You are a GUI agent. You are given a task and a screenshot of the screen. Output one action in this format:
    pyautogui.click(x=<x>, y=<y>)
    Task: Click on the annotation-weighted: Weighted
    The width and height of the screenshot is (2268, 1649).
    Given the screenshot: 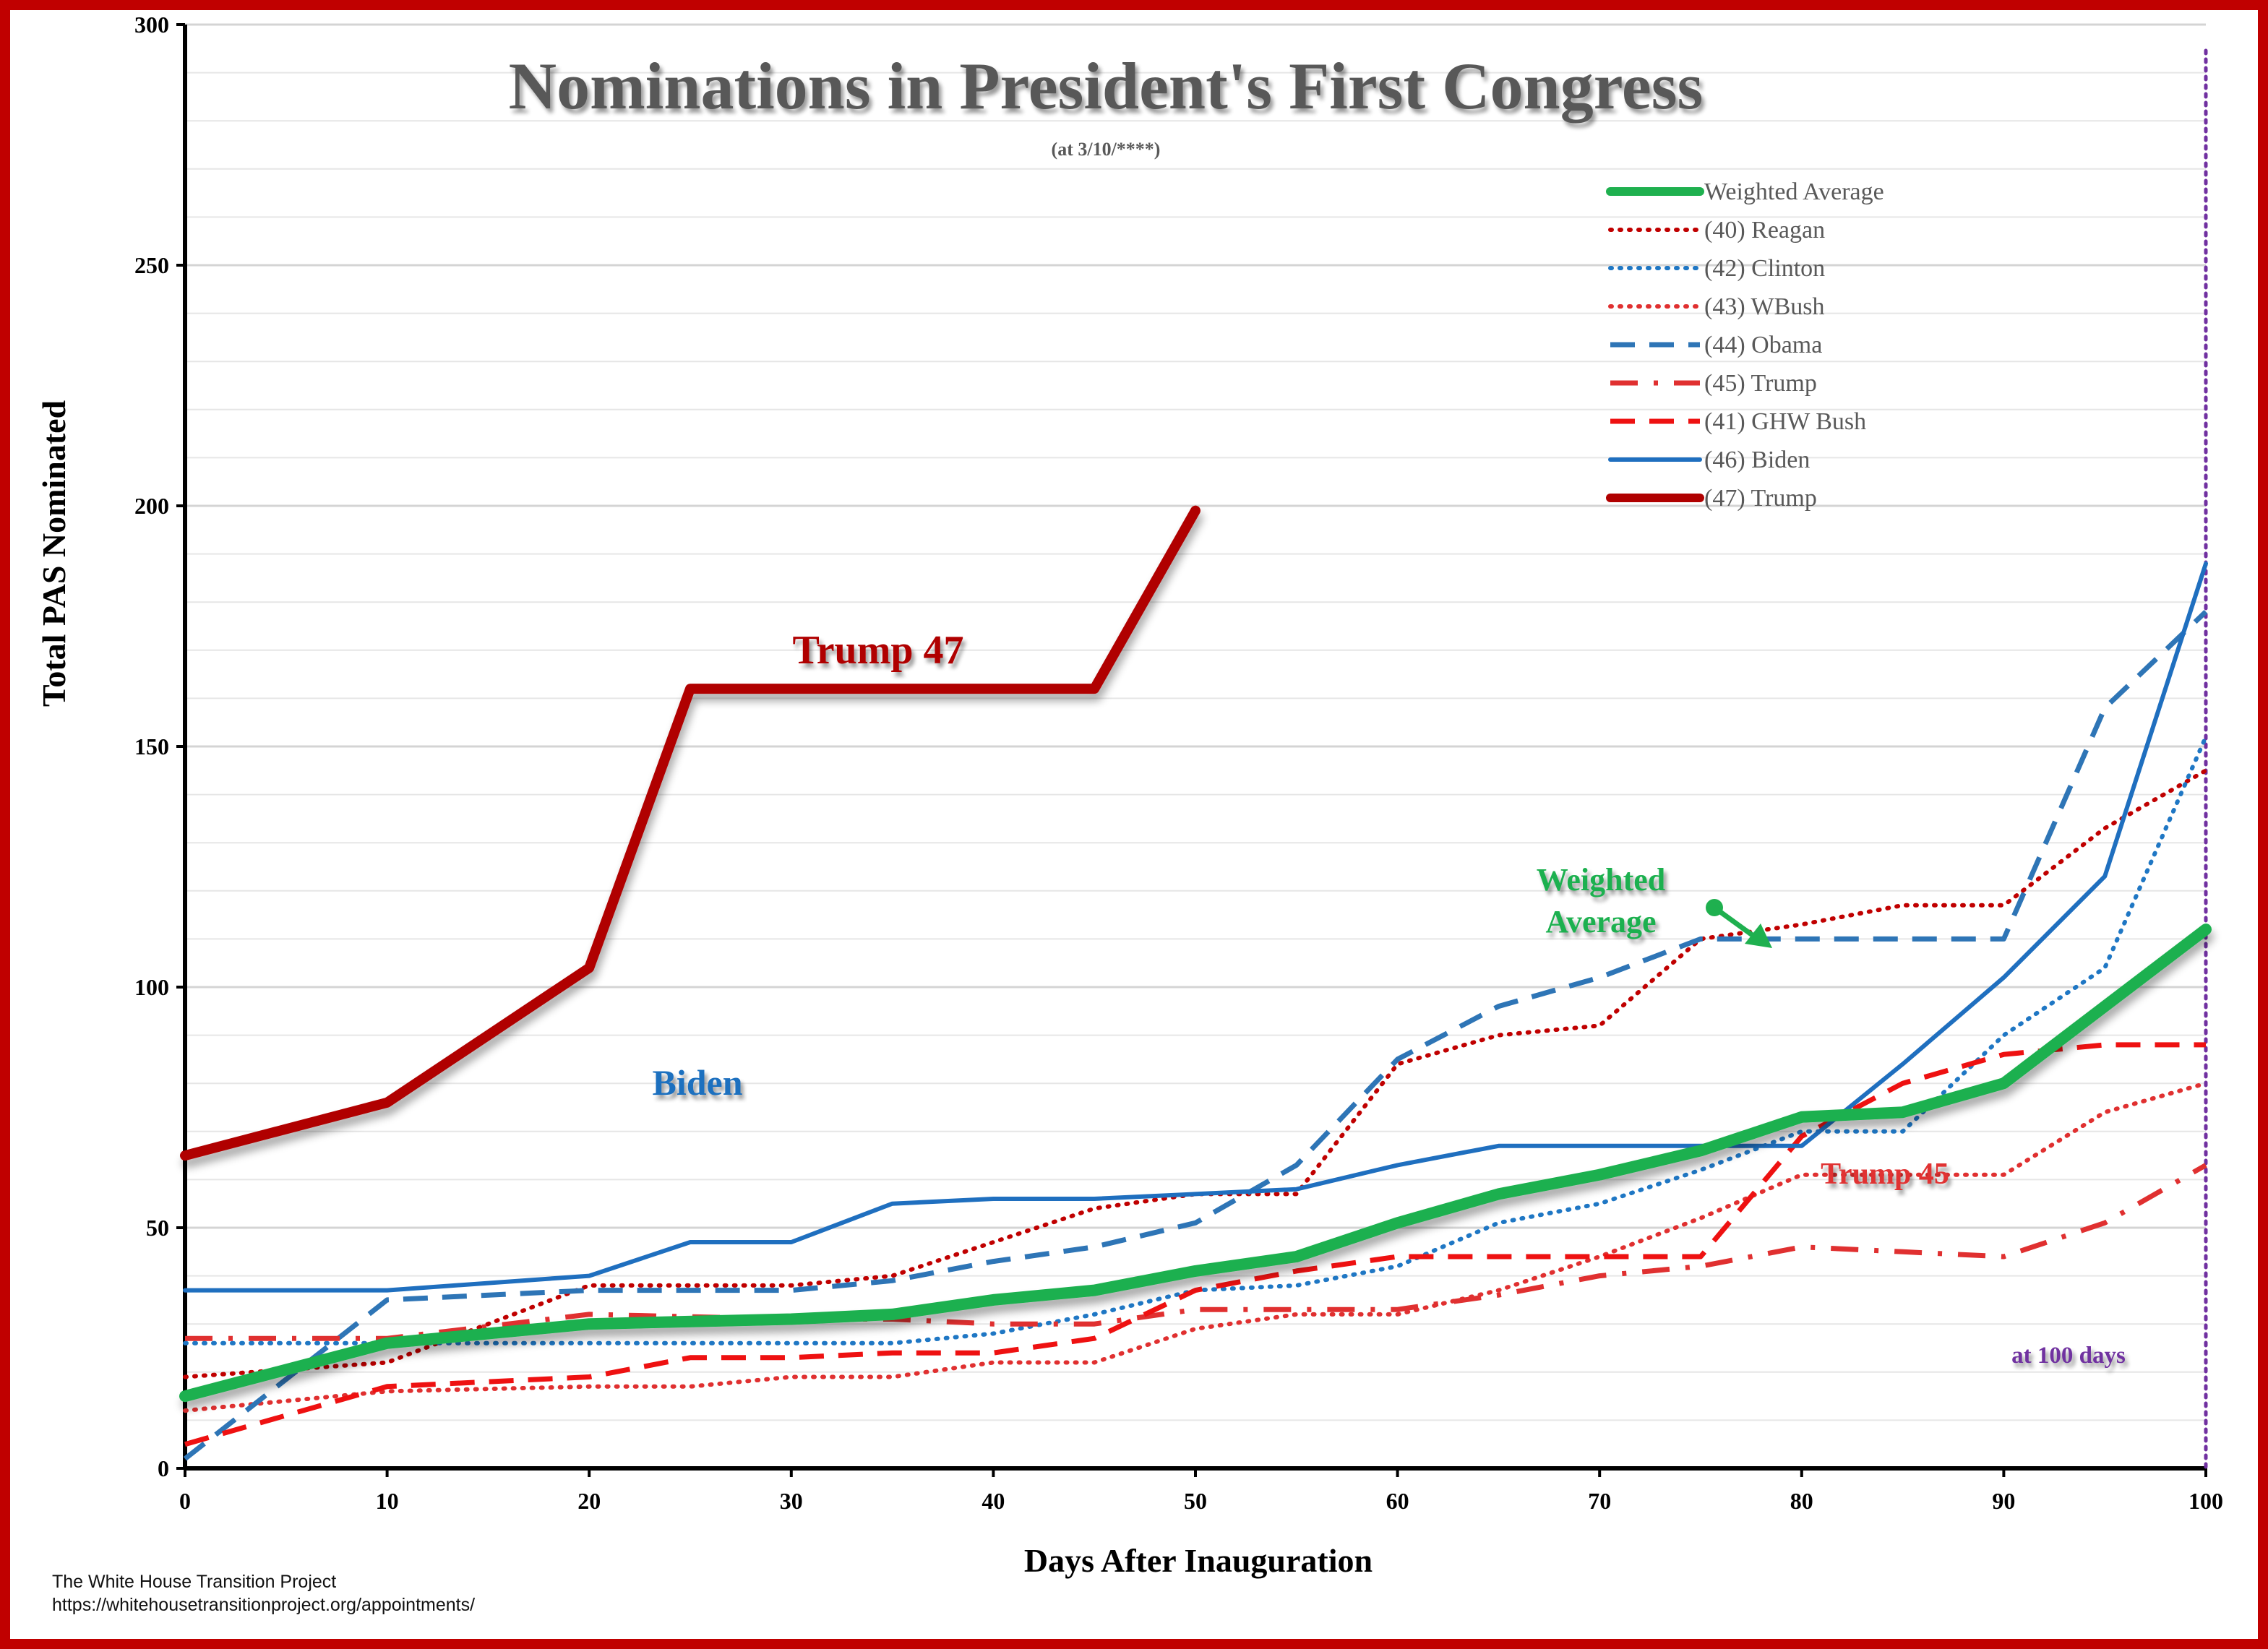 What is the action you would take?
    pyautogui.click(x=1601, y=879)
    